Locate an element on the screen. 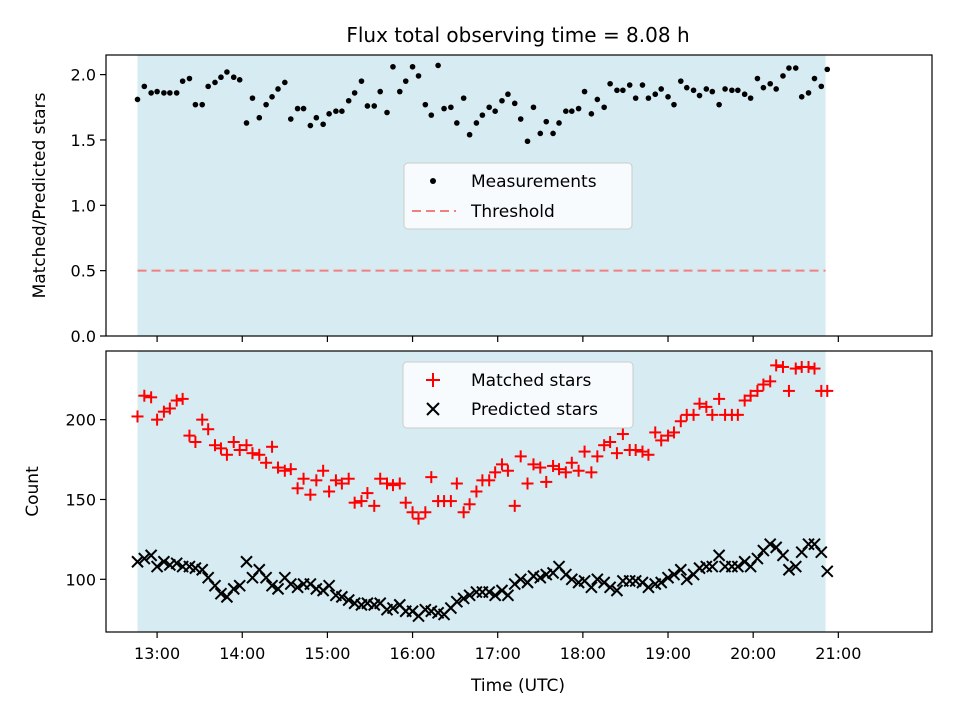 This screenshot has height=724, width=960. predicted-stars-points is located at coordinates (482, 580).